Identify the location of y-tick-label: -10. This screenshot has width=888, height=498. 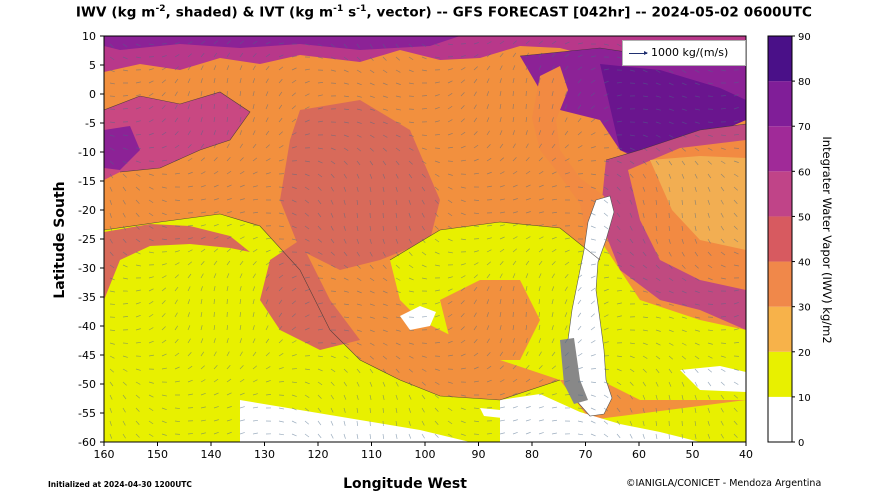
(87, 152).